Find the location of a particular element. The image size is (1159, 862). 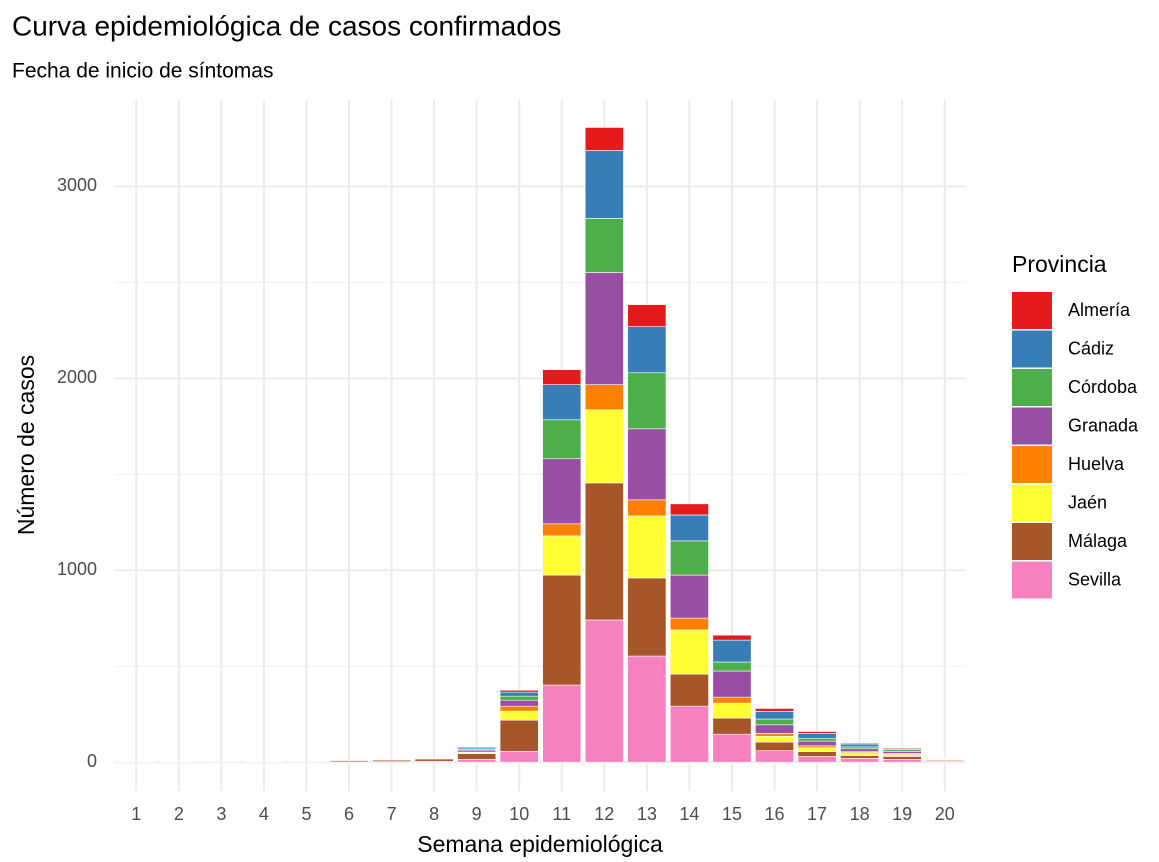

legend-label: Almería is located at coordinates (1099, 310).